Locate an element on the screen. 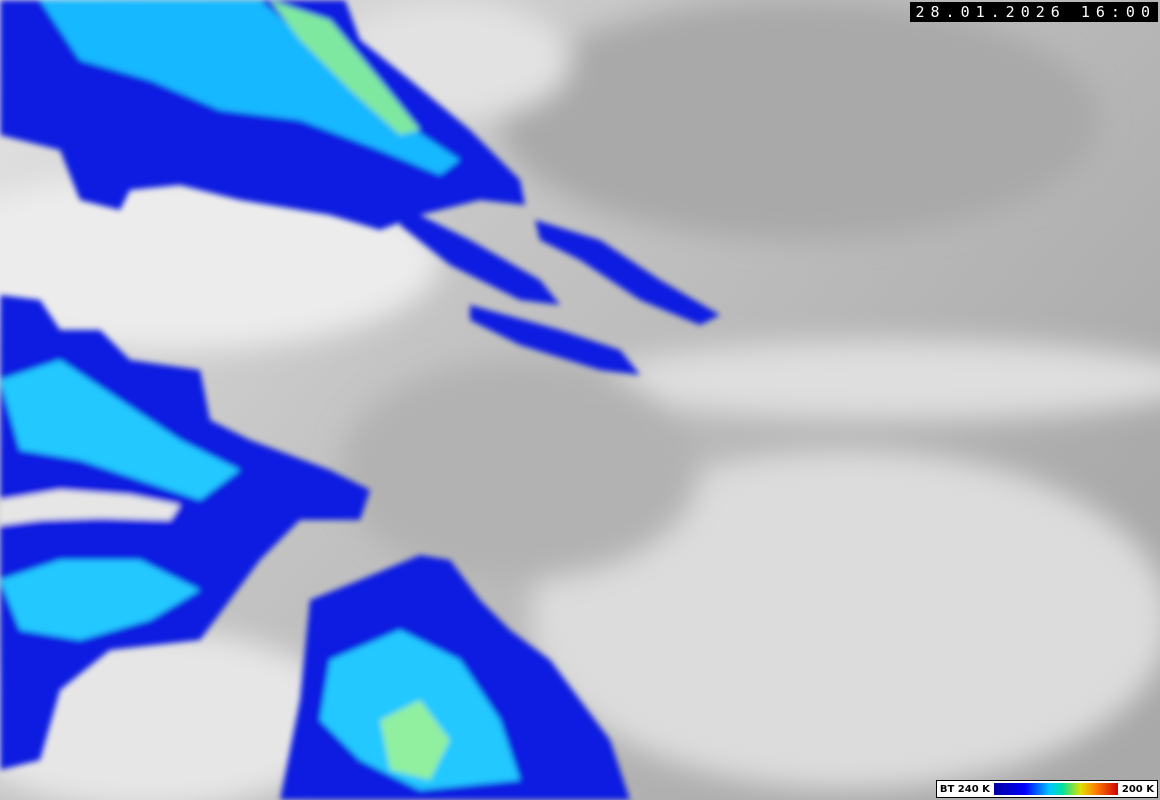 The width and height of the screenshot is (1160, 800). timestamp: 28.01.2026 16:00 is located at coordinates (1033, 12).